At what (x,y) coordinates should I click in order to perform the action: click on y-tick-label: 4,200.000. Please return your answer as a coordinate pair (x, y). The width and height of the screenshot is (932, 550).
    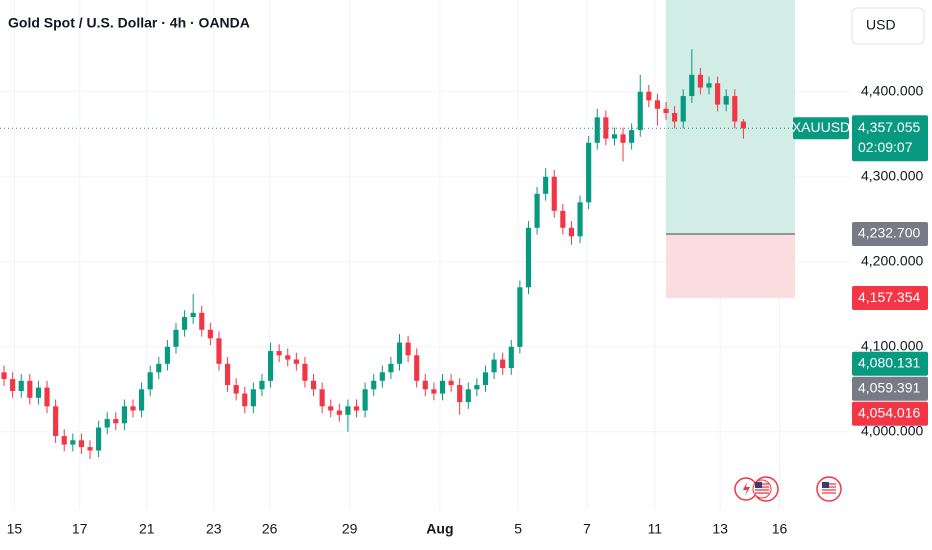
    Looking at the image, I should click on (892, 261).